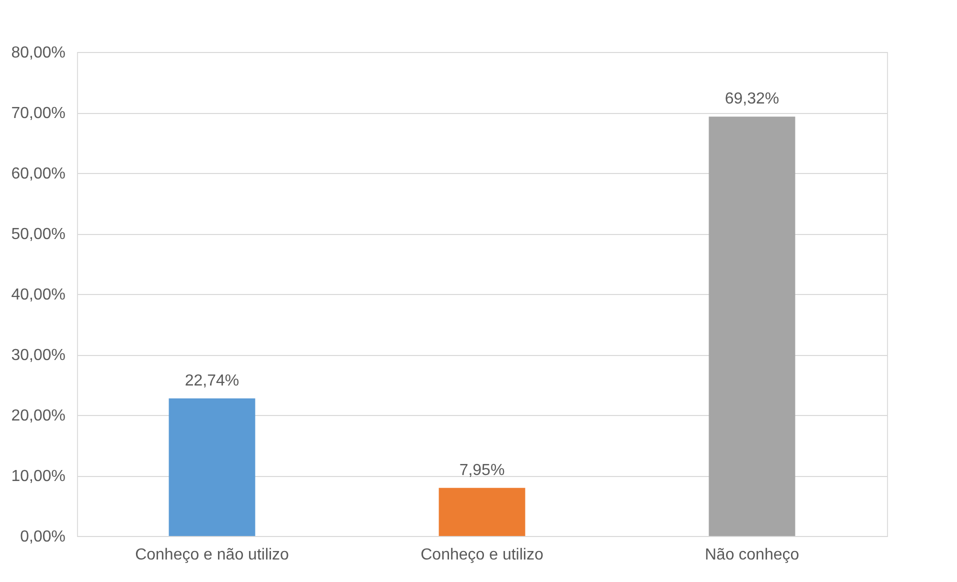  What do you see at coordinates (212, 381) in the screenshot?
I see `data-label: 22,74%` at bounding box center [212, 381].